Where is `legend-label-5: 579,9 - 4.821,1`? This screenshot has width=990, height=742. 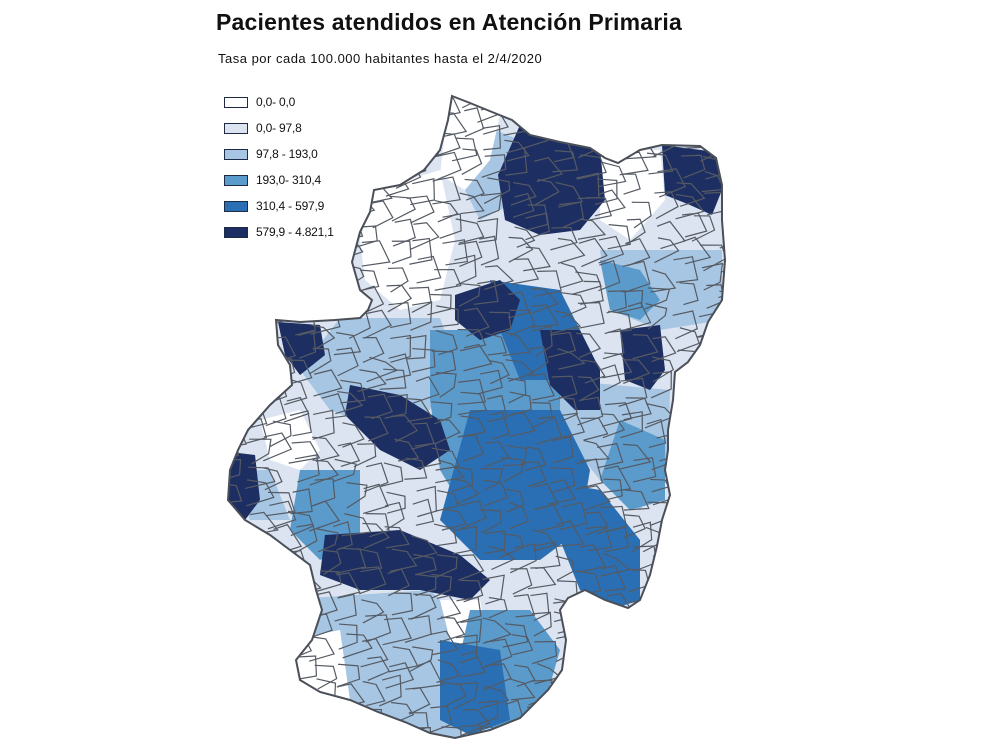
legend-label-5: 579,9 - 4.821,1 is located at coordinates (295, 232).